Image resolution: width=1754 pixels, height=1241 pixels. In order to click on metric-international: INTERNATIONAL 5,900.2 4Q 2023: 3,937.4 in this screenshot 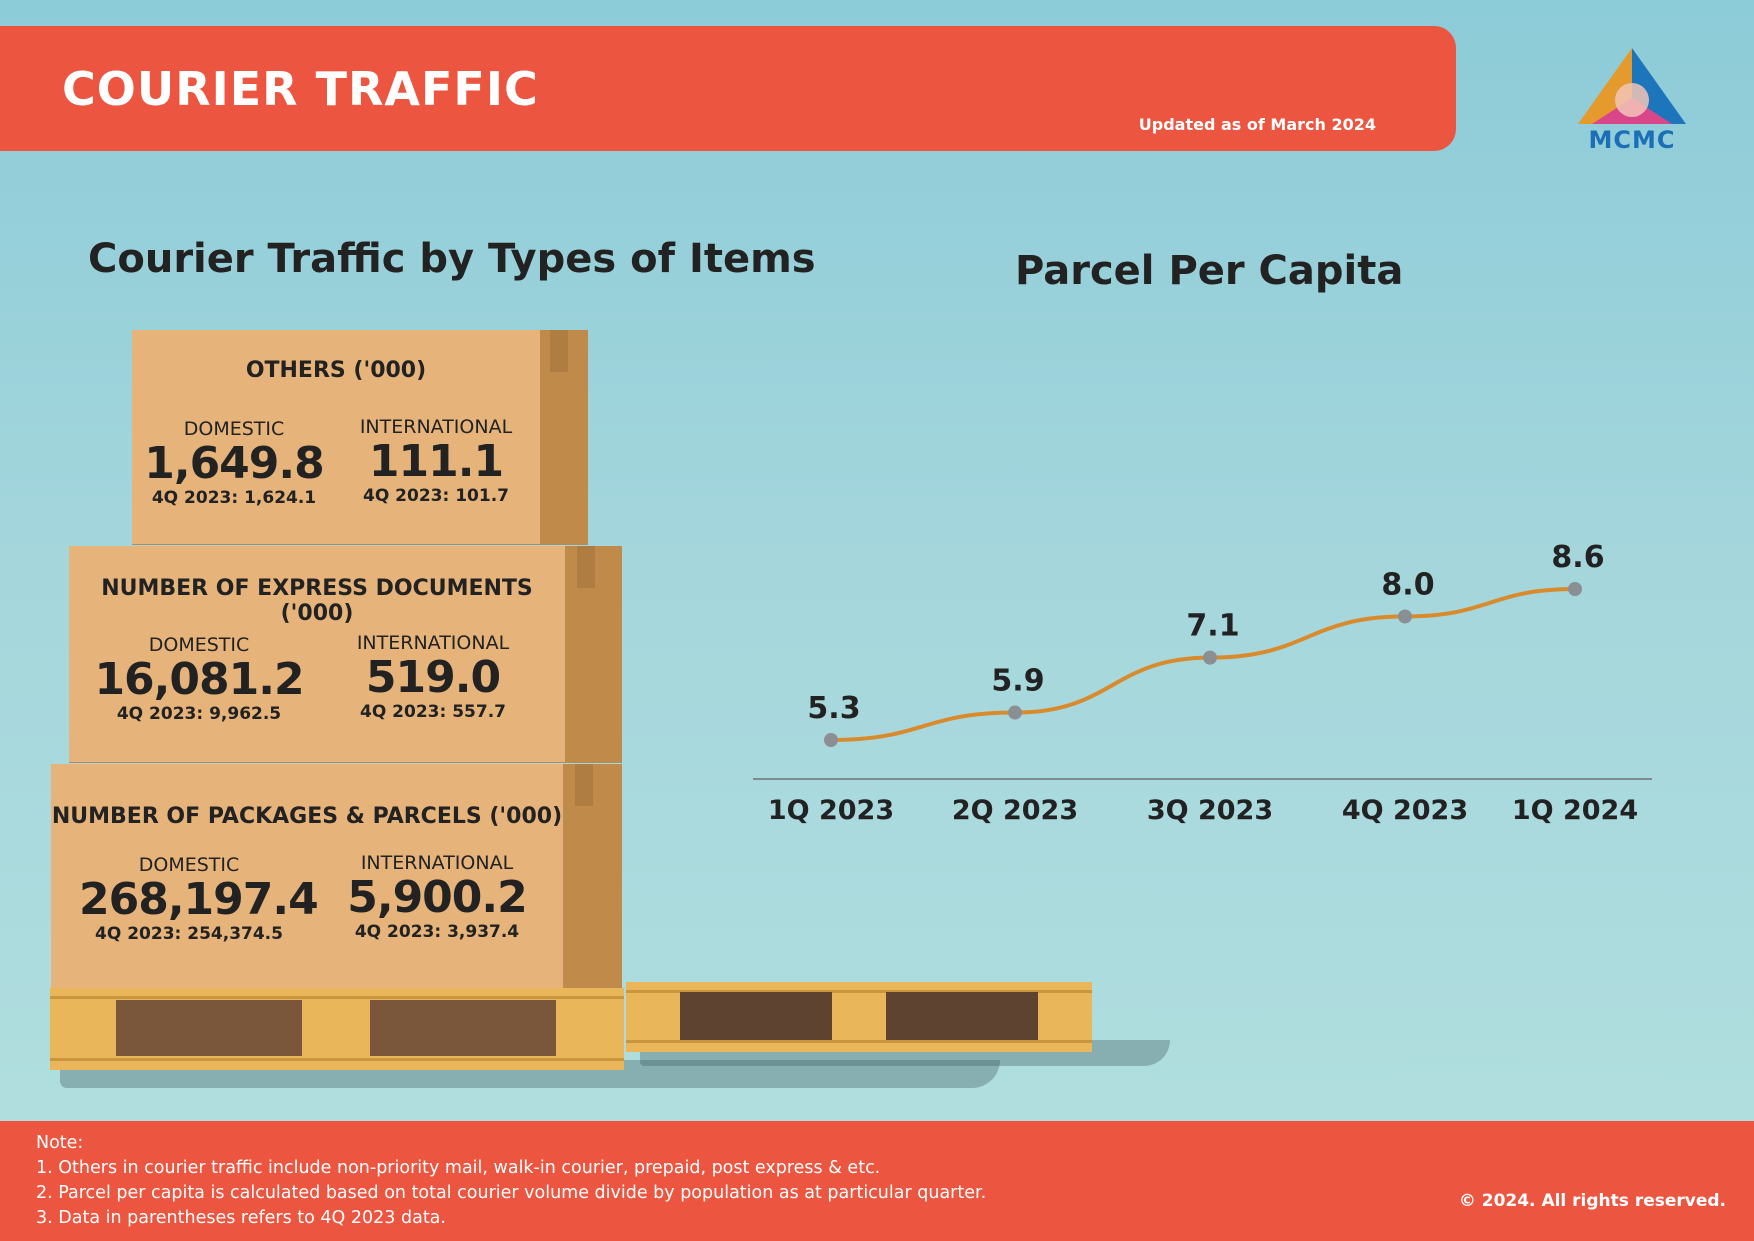, I will do `click(437, 897)`.